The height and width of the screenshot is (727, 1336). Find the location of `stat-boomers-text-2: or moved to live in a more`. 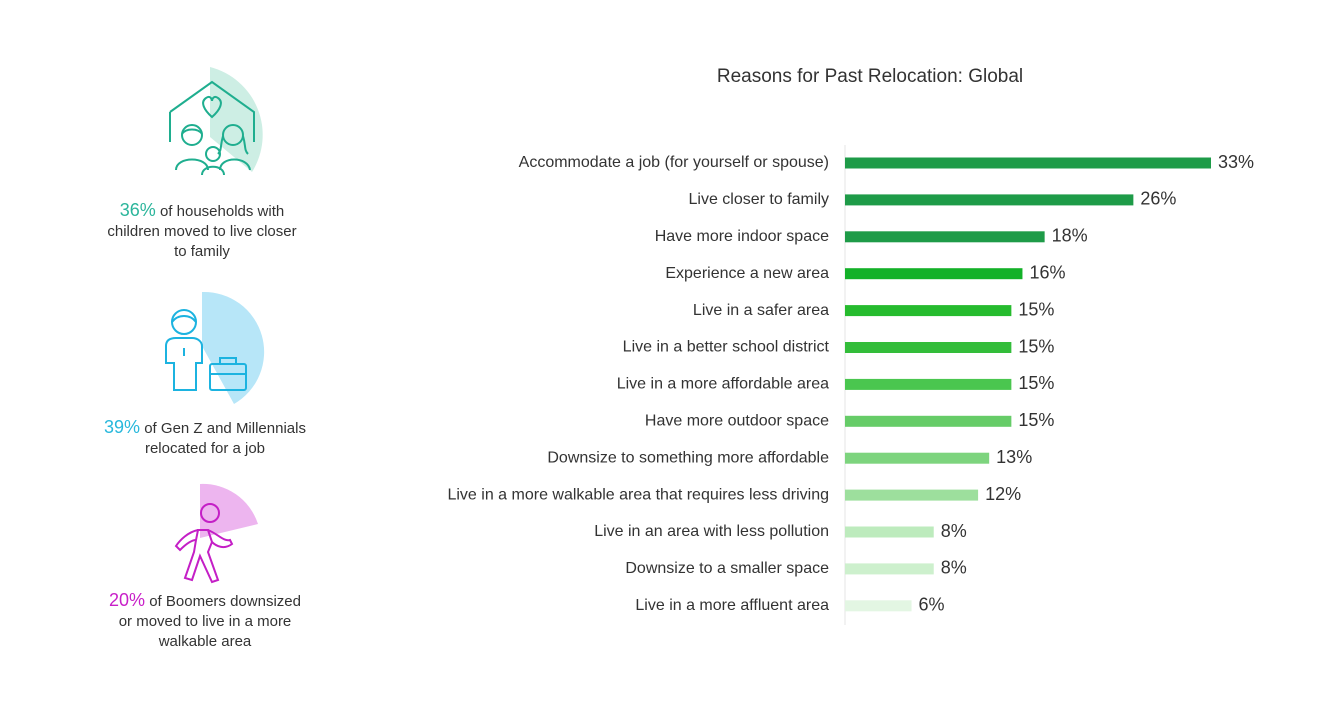

stat-boomers-text-2: or moved to live in a more is located at coordinates (205, 621).